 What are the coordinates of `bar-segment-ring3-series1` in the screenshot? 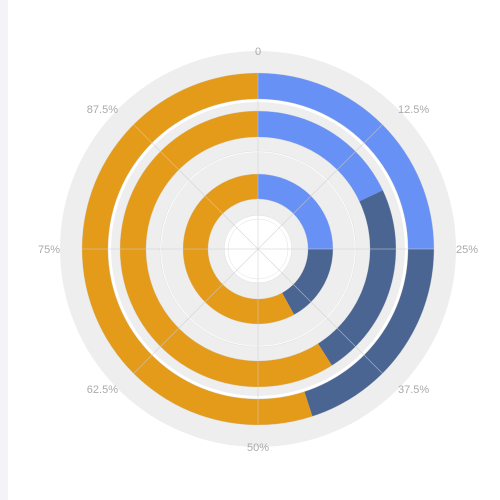 It's located at (346, 161).